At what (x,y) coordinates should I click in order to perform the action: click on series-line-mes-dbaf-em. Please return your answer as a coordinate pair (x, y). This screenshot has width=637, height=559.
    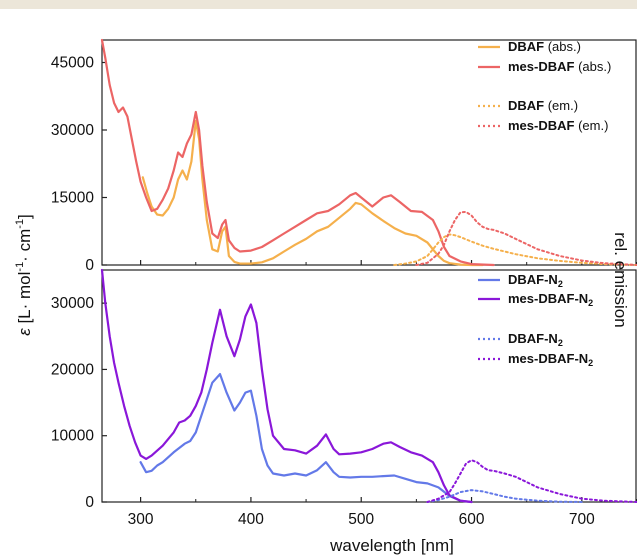
    Looking at the image, I should click on (526, 238).